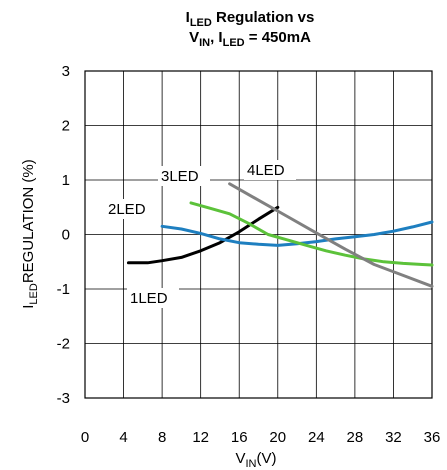  What do you see at coordinates (194, 37) in the screenshot?
I see `title2-v: V` at bounding box center [194, 37].